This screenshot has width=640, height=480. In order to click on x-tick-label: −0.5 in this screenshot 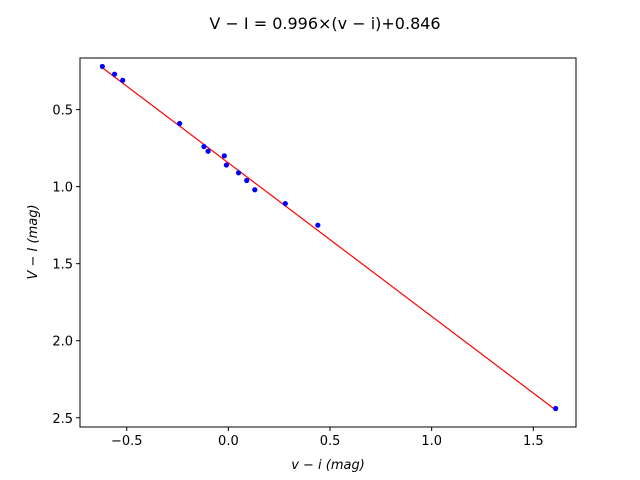, I will do `click(127, 441)`.